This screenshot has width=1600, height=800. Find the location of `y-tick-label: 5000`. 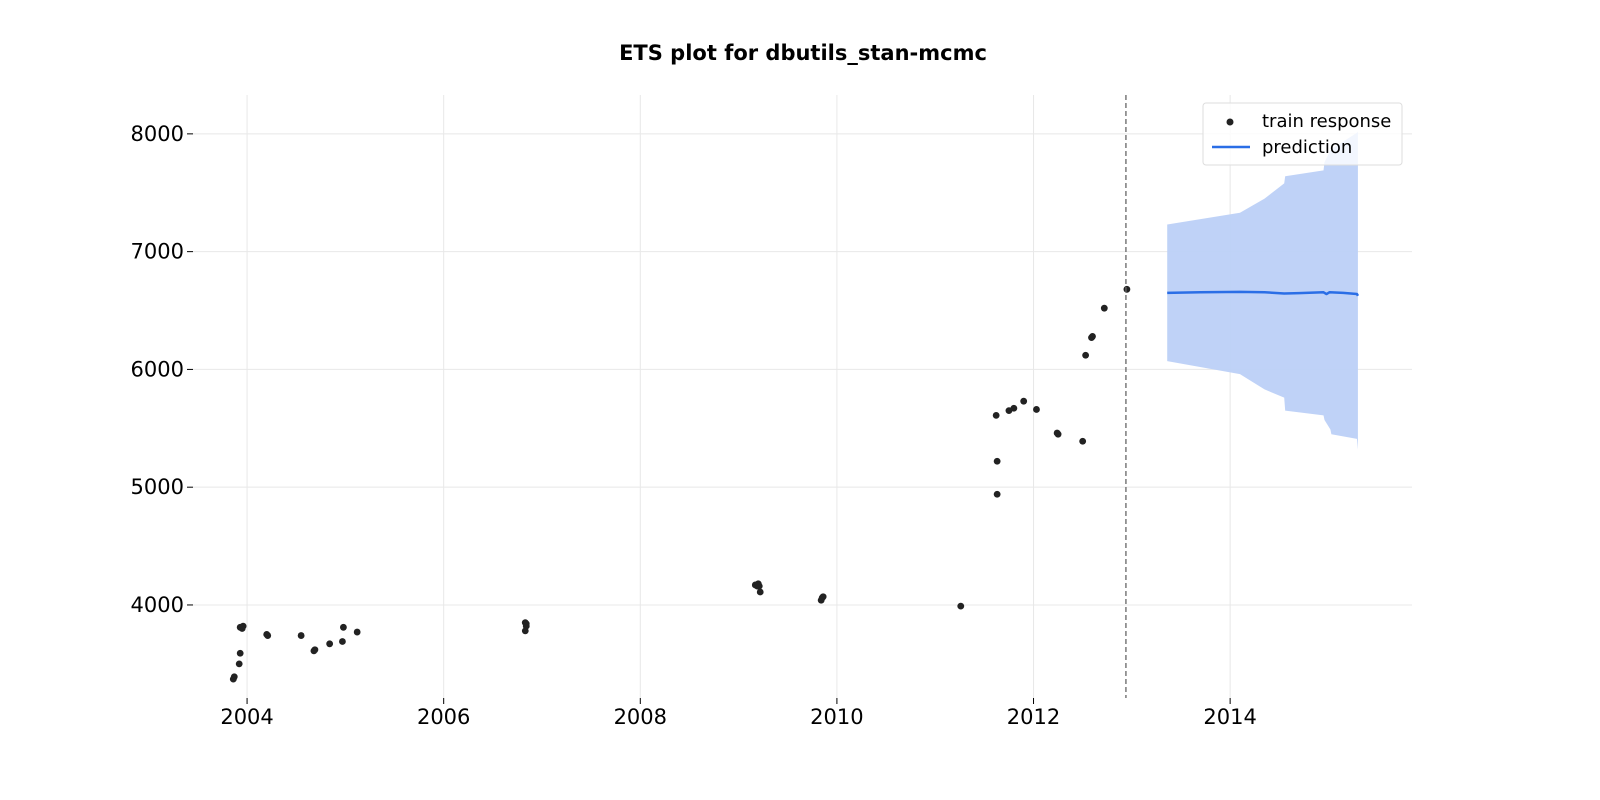

y-tick-label: 5000 is located at coordinates (157, 487).